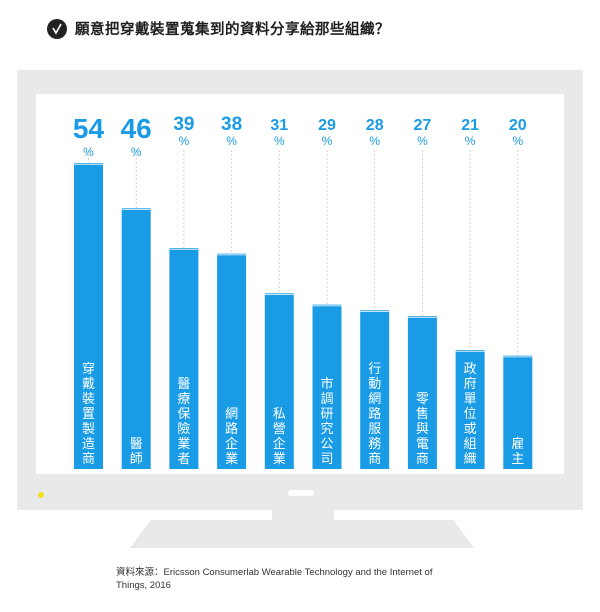  Describe the element at coordinates (374, 414) in the screenshot. I see `category-label: 行動網路服務商` at that location.